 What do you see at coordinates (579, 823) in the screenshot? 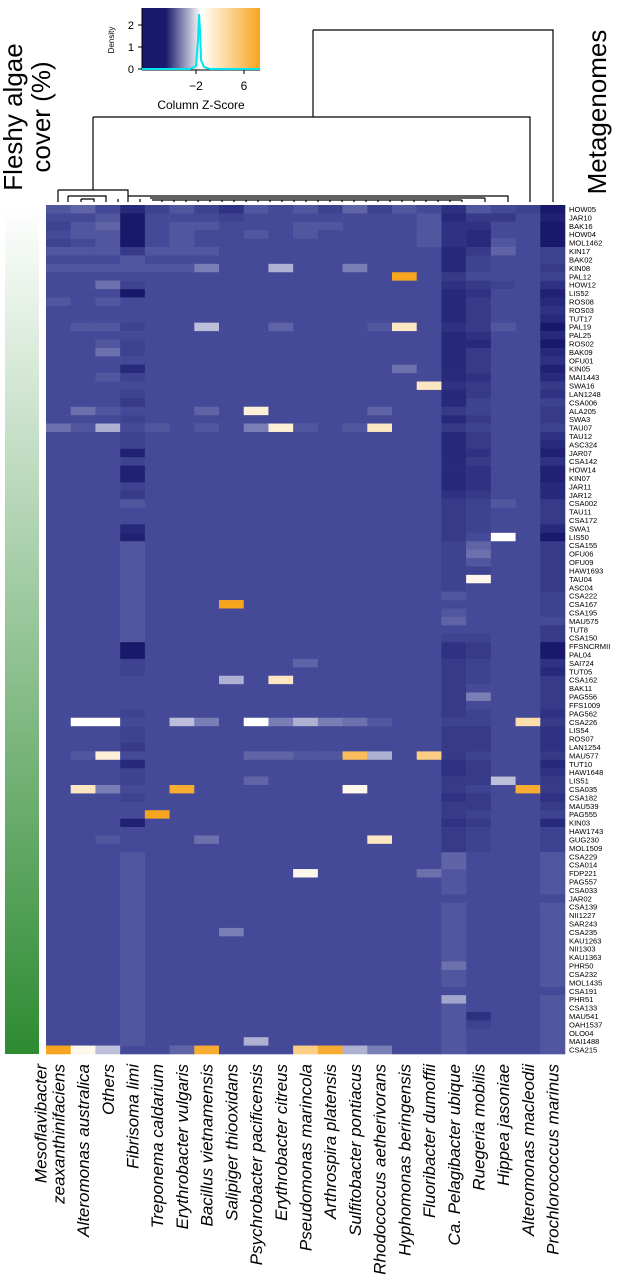
I see `row-label: KIN03` at bounding box center [579, 823].